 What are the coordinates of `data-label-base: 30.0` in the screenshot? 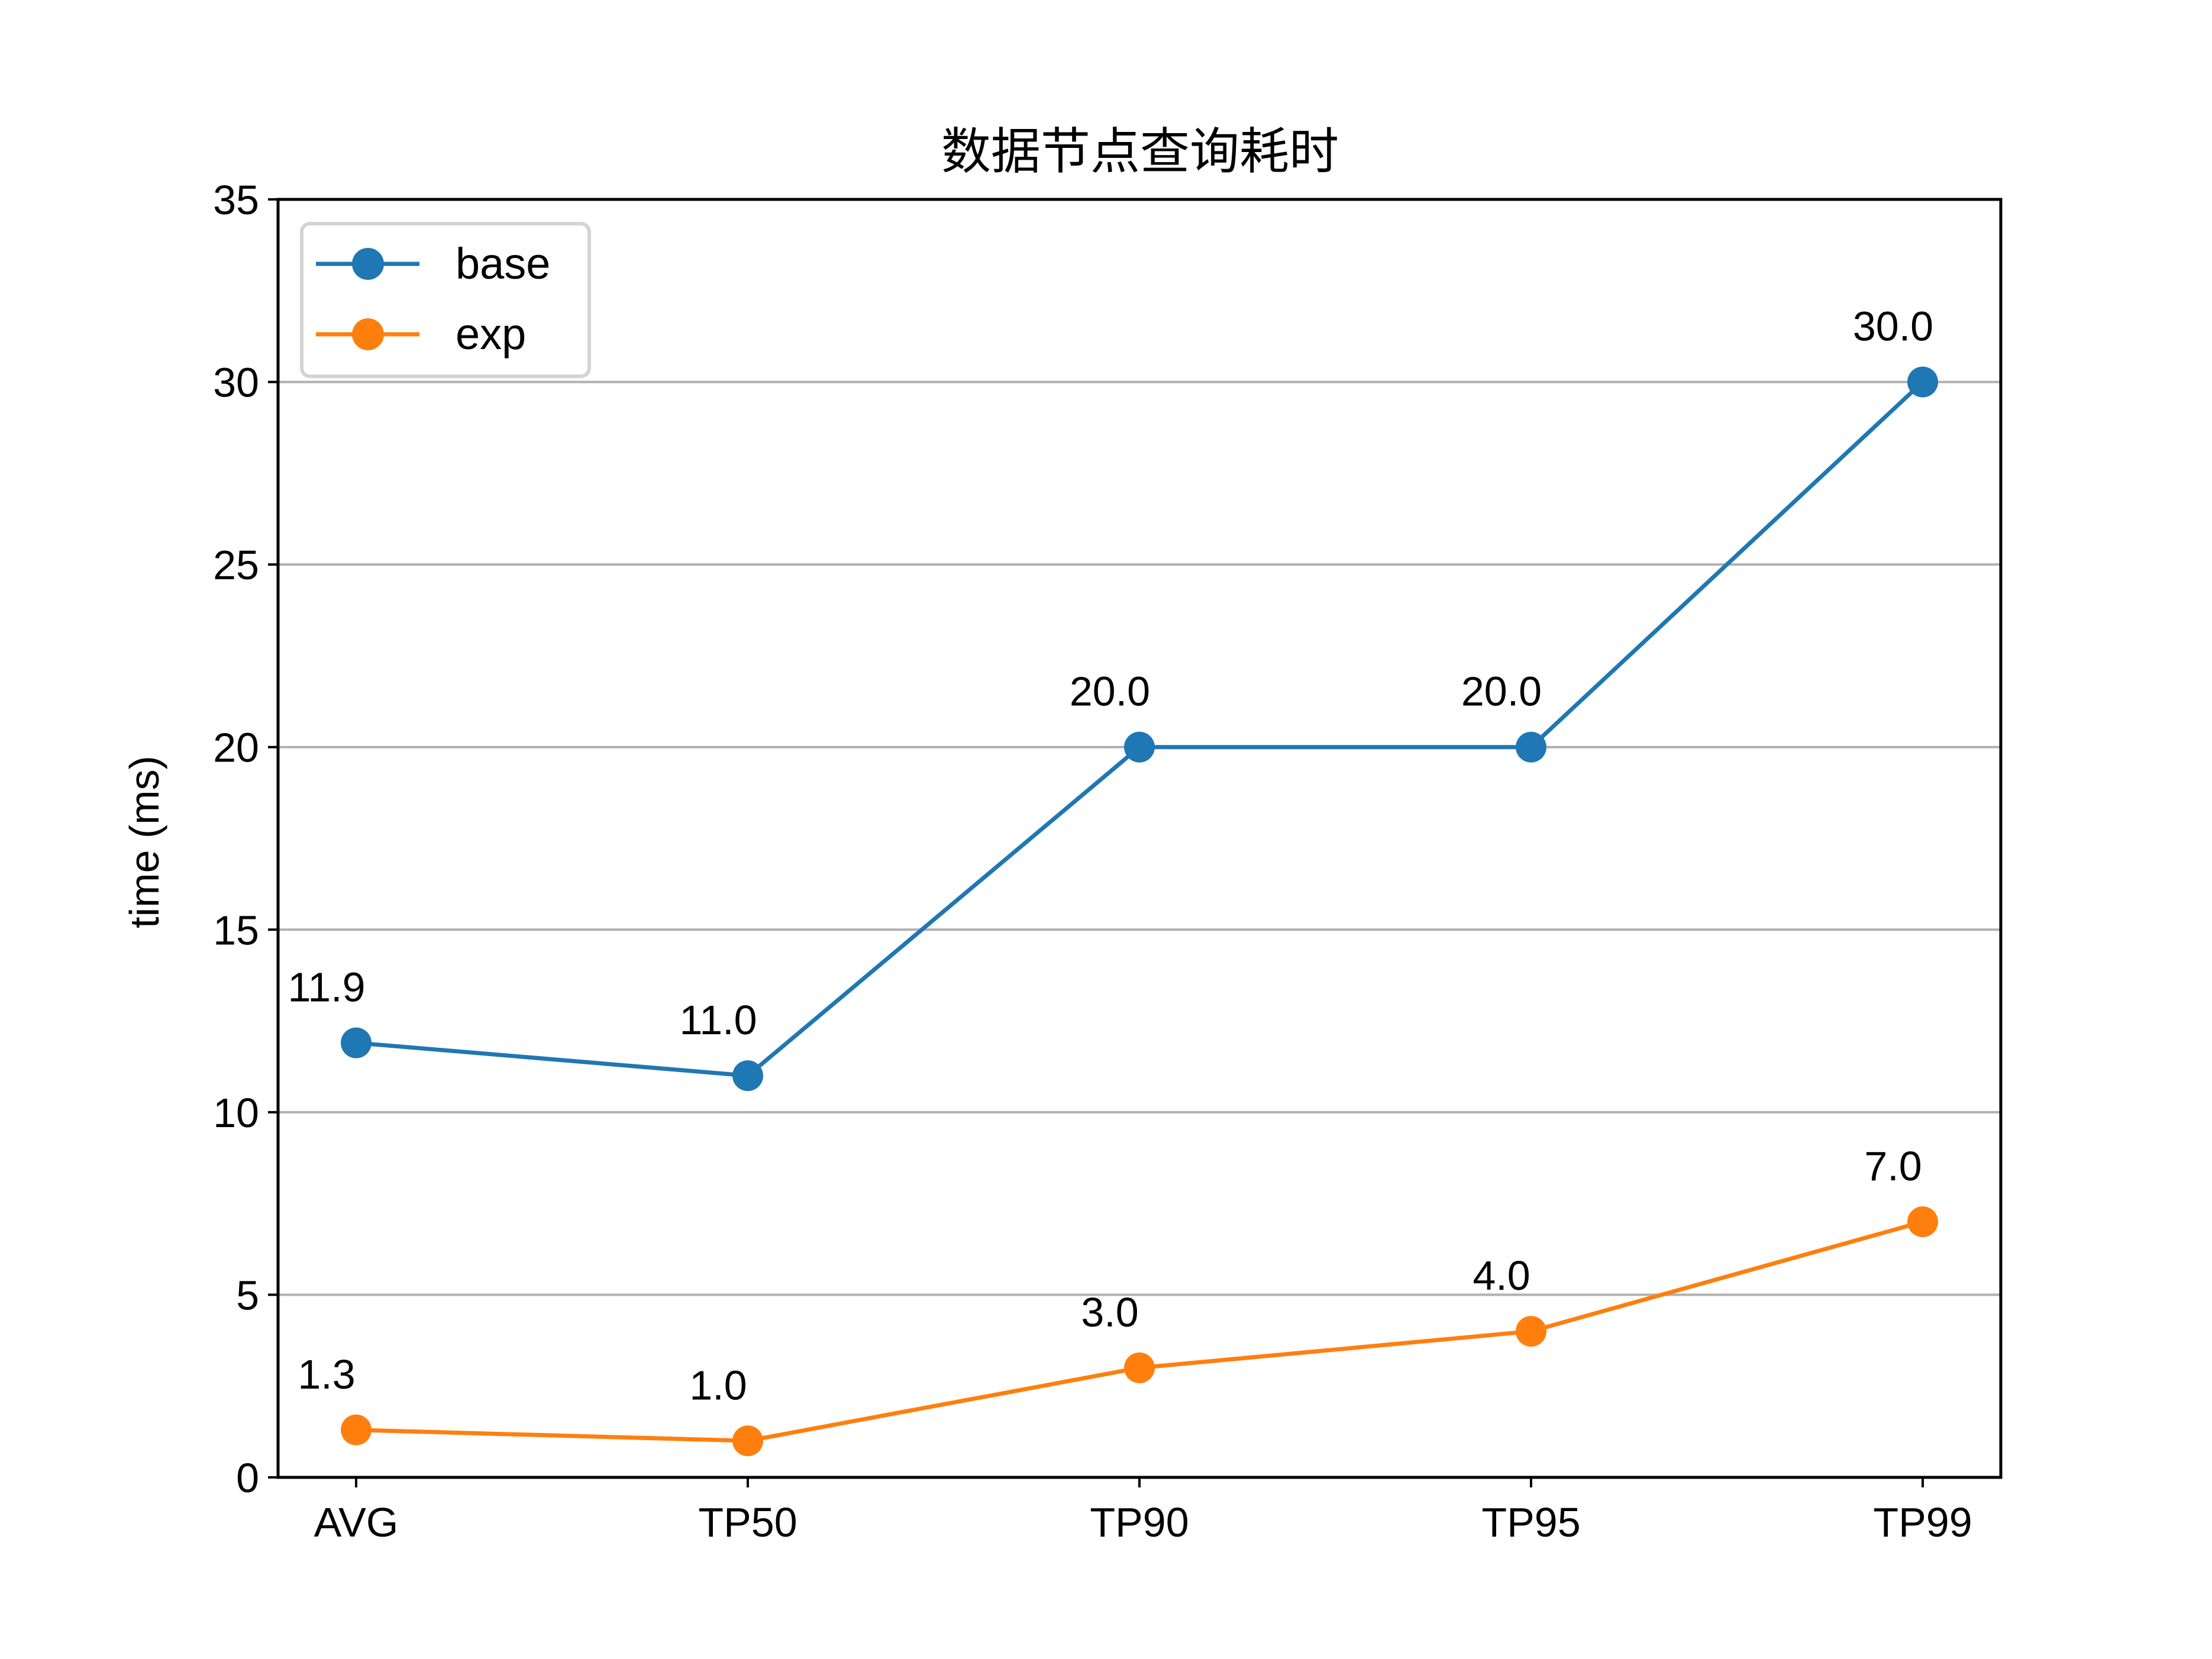 It's located at (1893, 327).